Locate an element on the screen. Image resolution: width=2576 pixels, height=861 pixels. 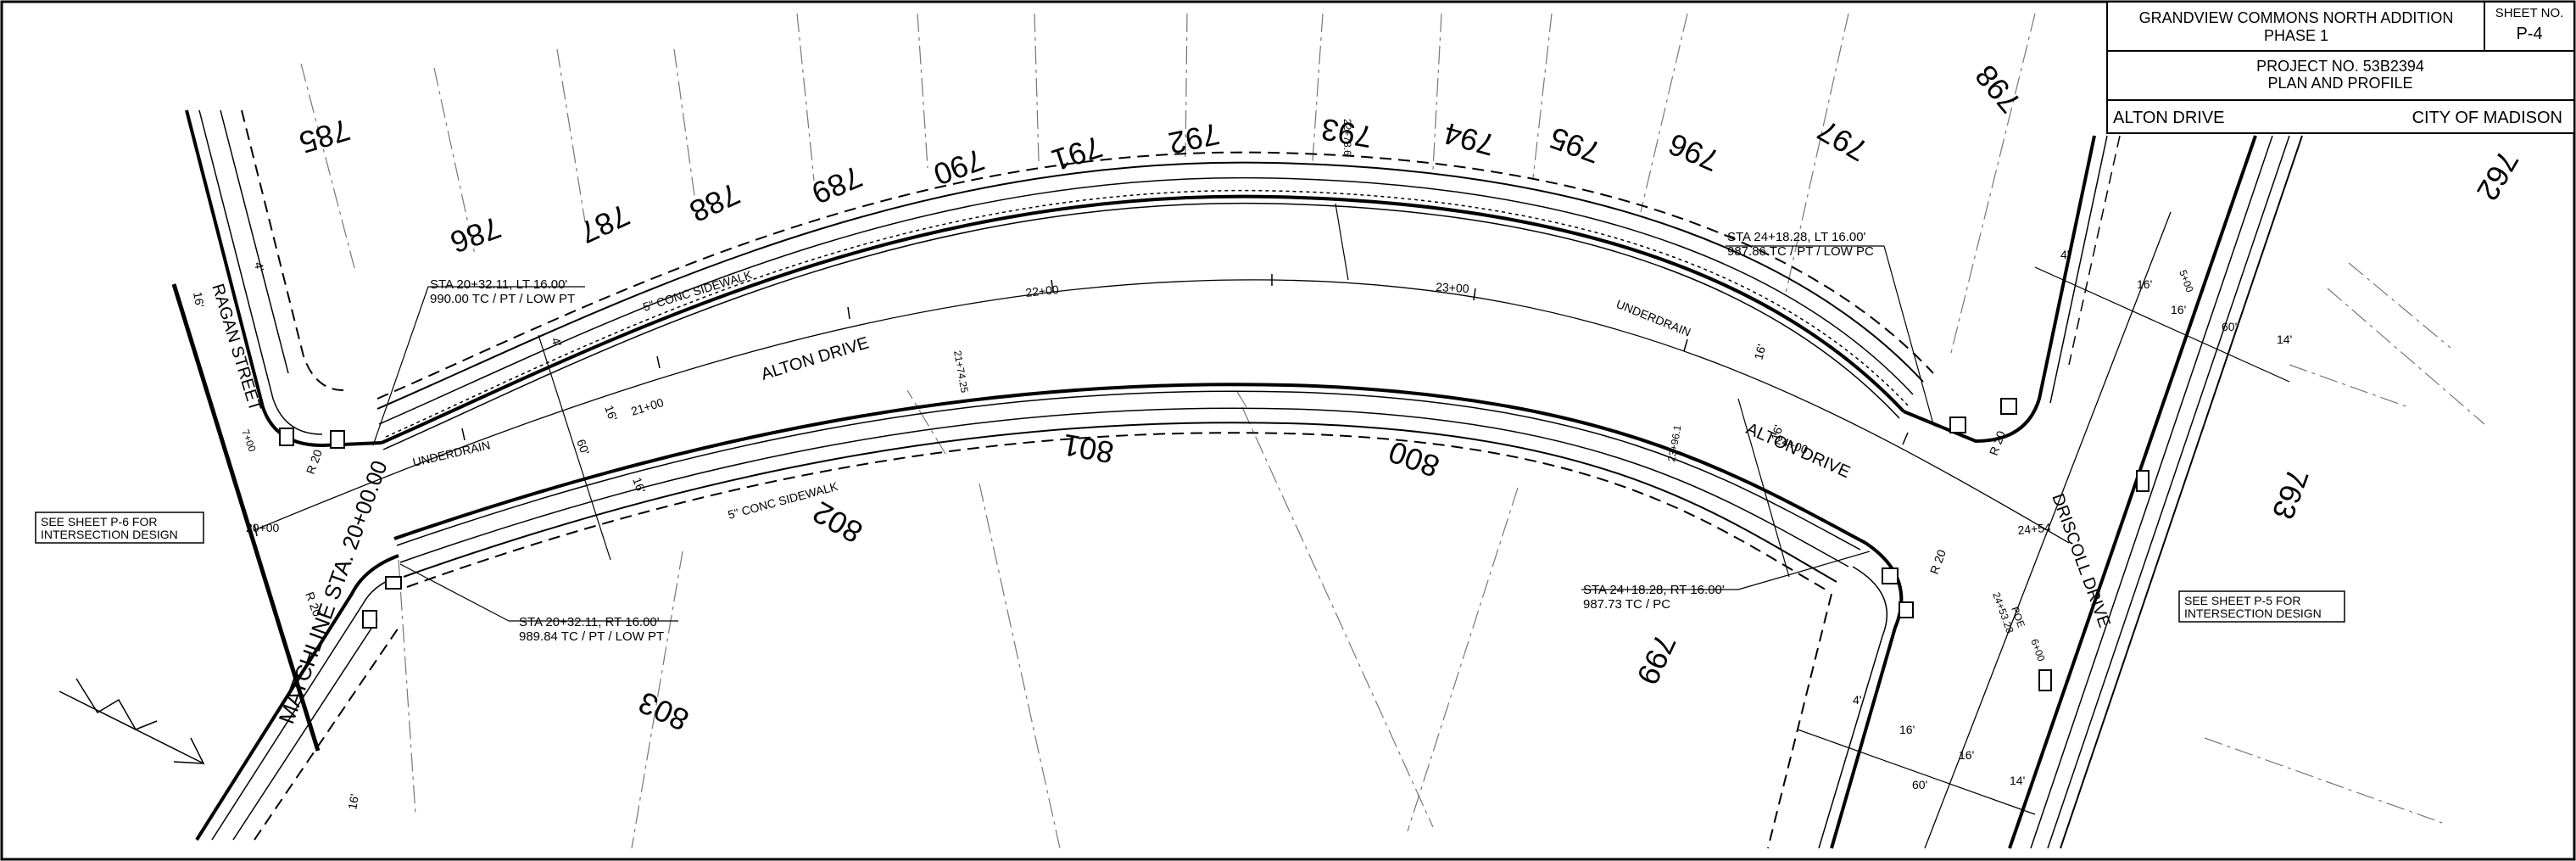
lot-797: 797 is located at coordinates (1842, 141).